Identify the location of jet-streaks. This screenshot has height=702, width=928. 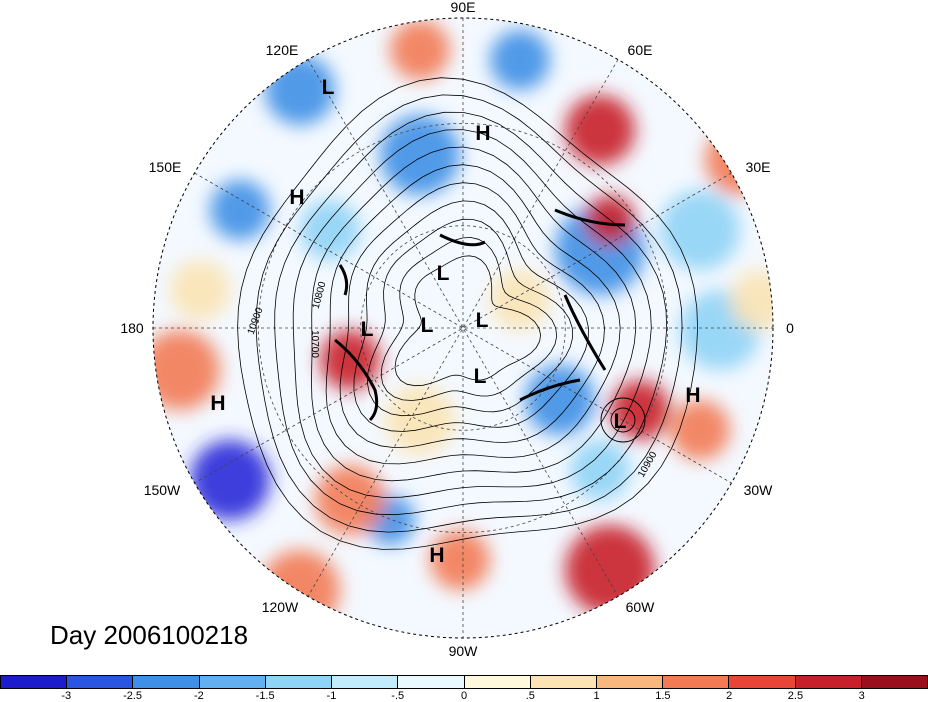
(480, 315).